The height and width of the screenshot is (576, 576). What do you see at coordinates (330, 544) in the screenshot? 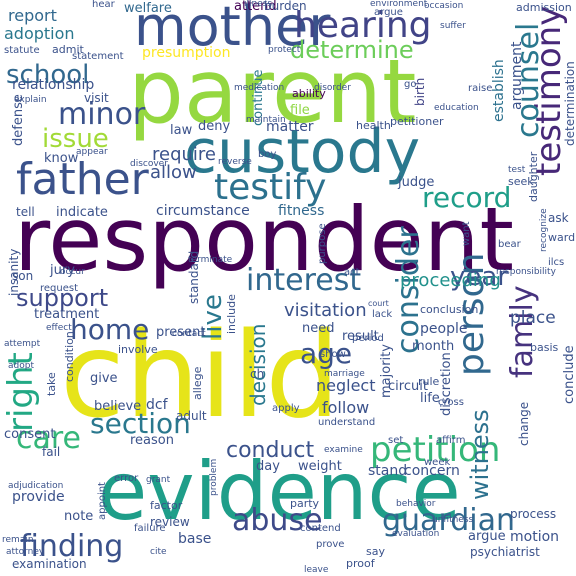
I see `word-prove: prove` at bounding box center [330, 544].